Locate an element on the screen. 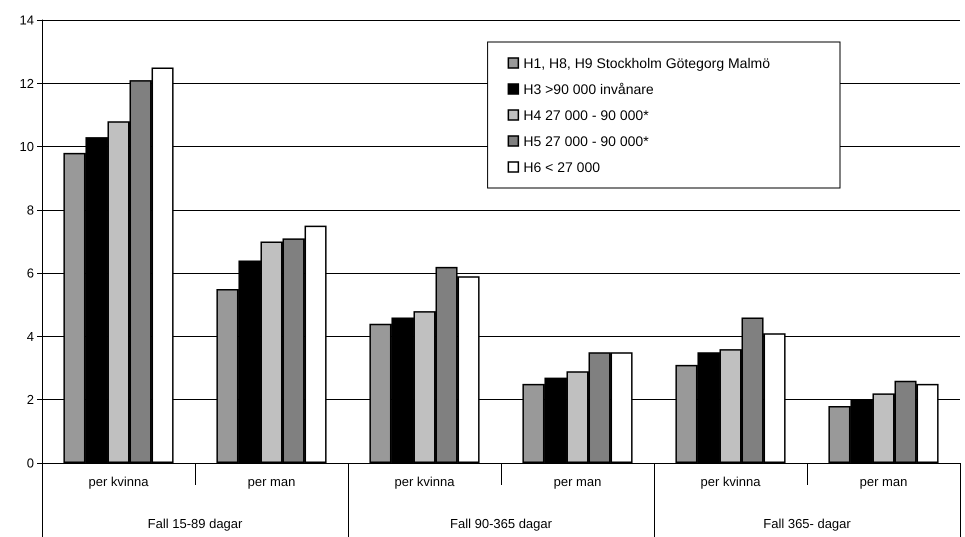  y-tick-label: 10 is located at coordinates (27, 146).